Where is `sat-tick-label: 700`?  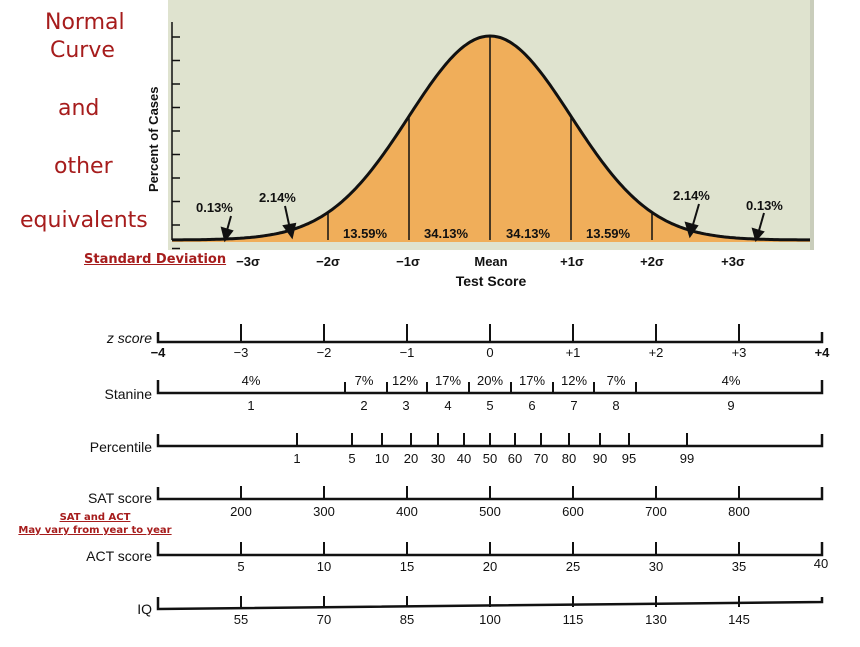 sat-tick-label: 700 is located at coordinates (656, 511).